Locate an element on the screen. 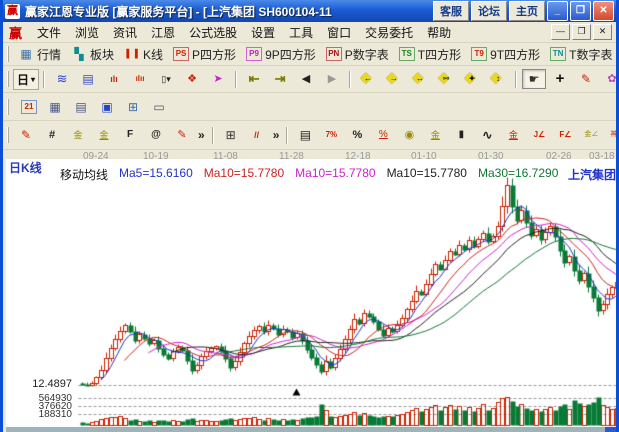 The height and width of the screenshot is (432, 619). menu-item: 江恩 is located at coordinates (163, 32).